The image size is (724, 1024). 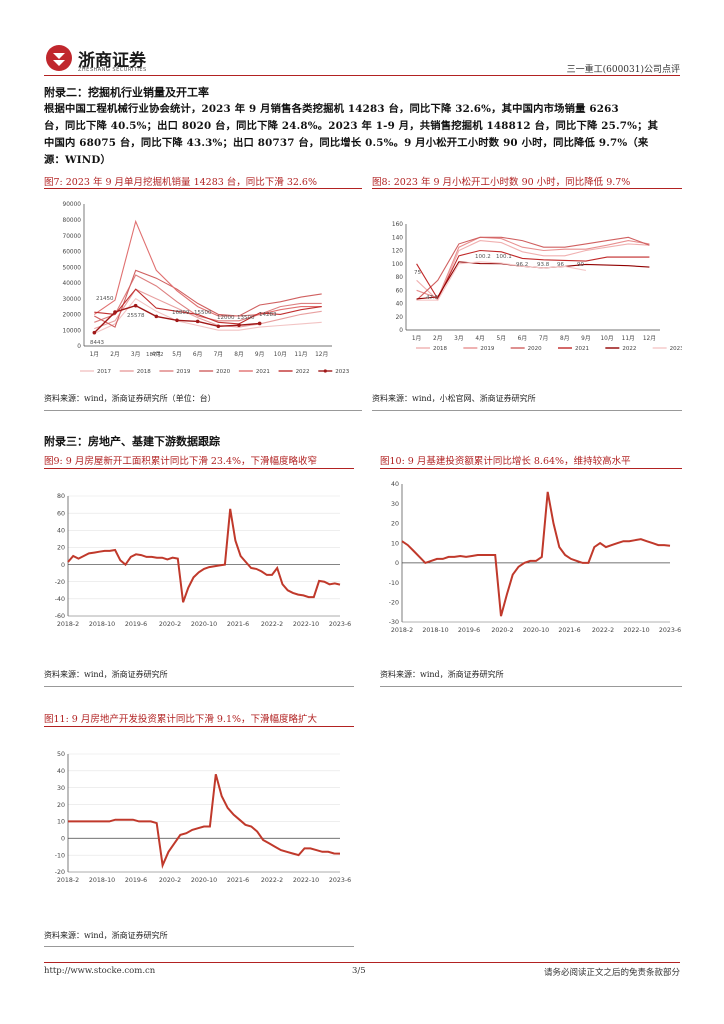 I want to click on y-tick-label: 100, so click(x=397, y=265).